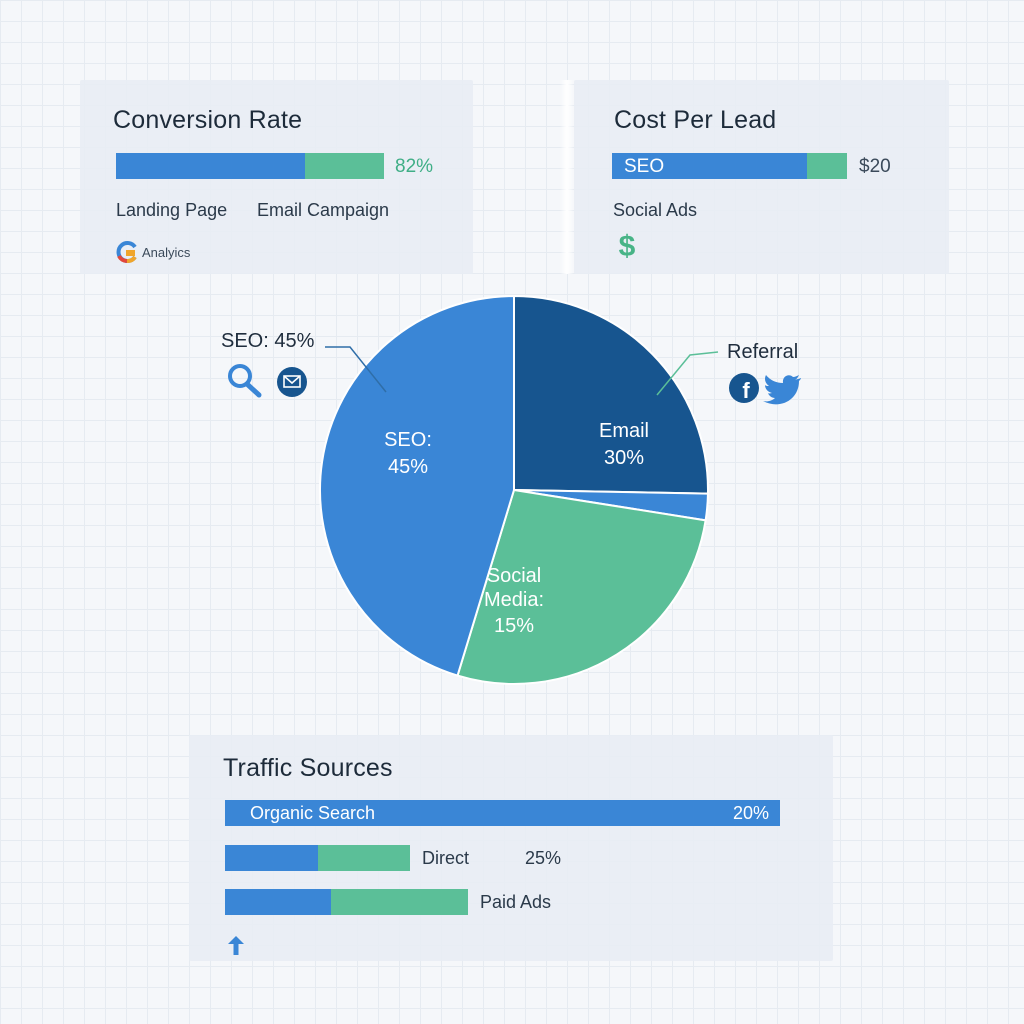  What do you see at coordinates (408, 453) in the screenshot?
I see `pie-slice-label-0: SEO: 45%` at bounding box center [408, 453].